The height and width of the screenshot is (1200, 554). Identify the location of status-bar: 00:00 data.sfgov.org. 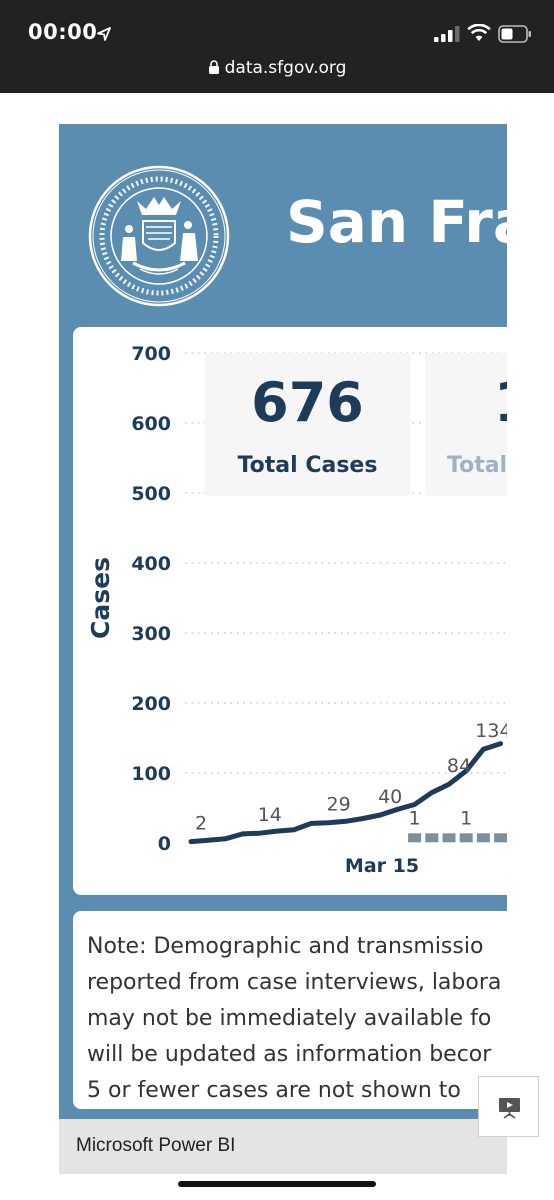
(277, 46).